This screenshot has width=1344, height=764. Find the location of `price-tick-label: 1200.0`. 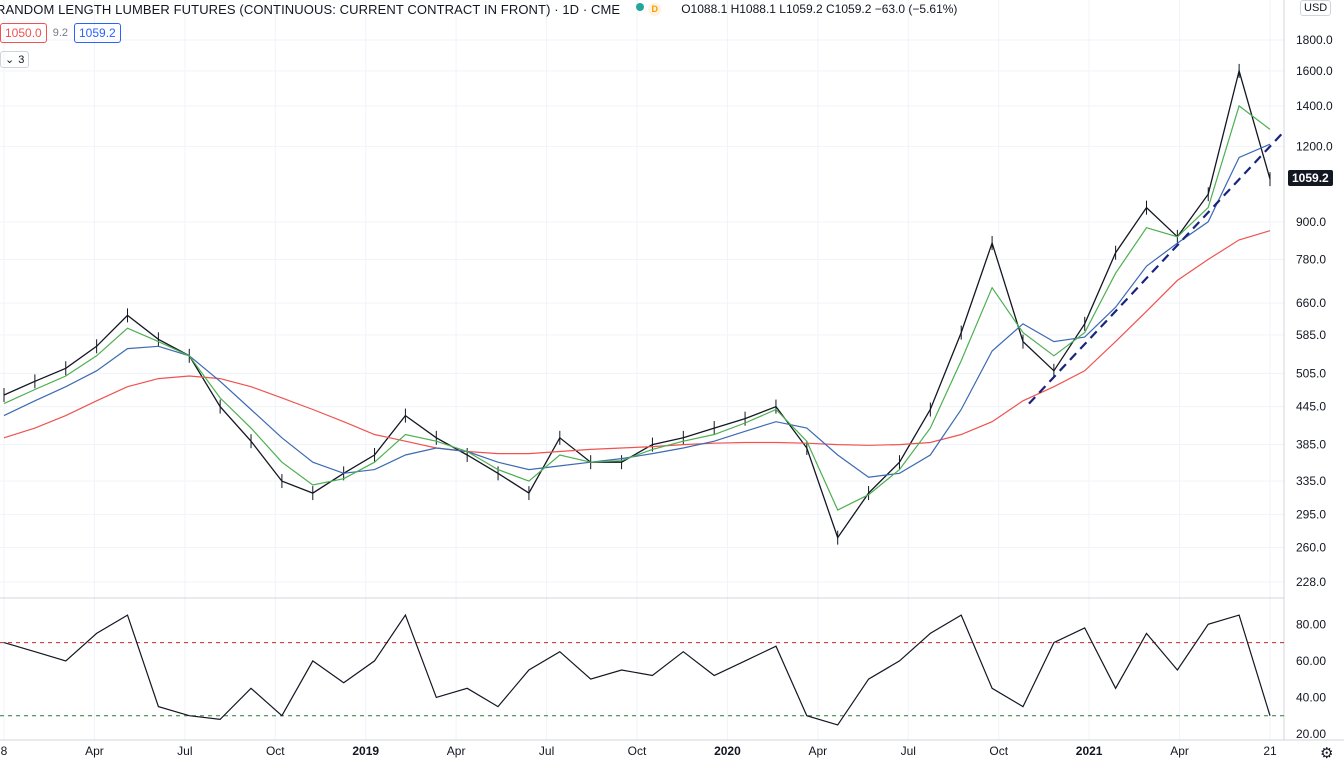

price-tick-label: 1200.0 is located at coordinates (1314, 146).